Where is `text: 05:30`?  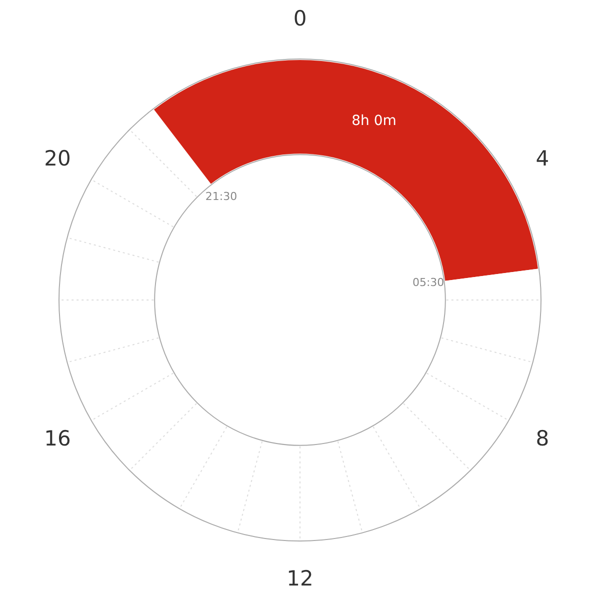
text: 05:30 is located at coordinates (428, 282).